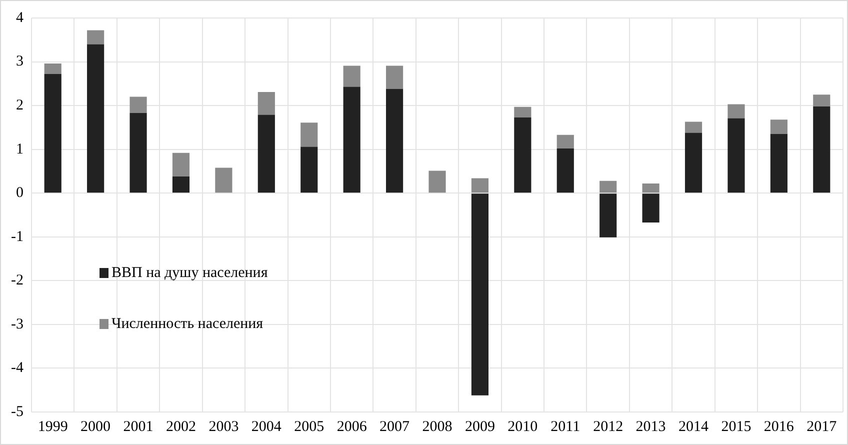 The image size is (848, 445). What do you see at coordinates (17, 236) in the screenshot?
I see `y-tick-label: -1` at bounding box center [17, 236].